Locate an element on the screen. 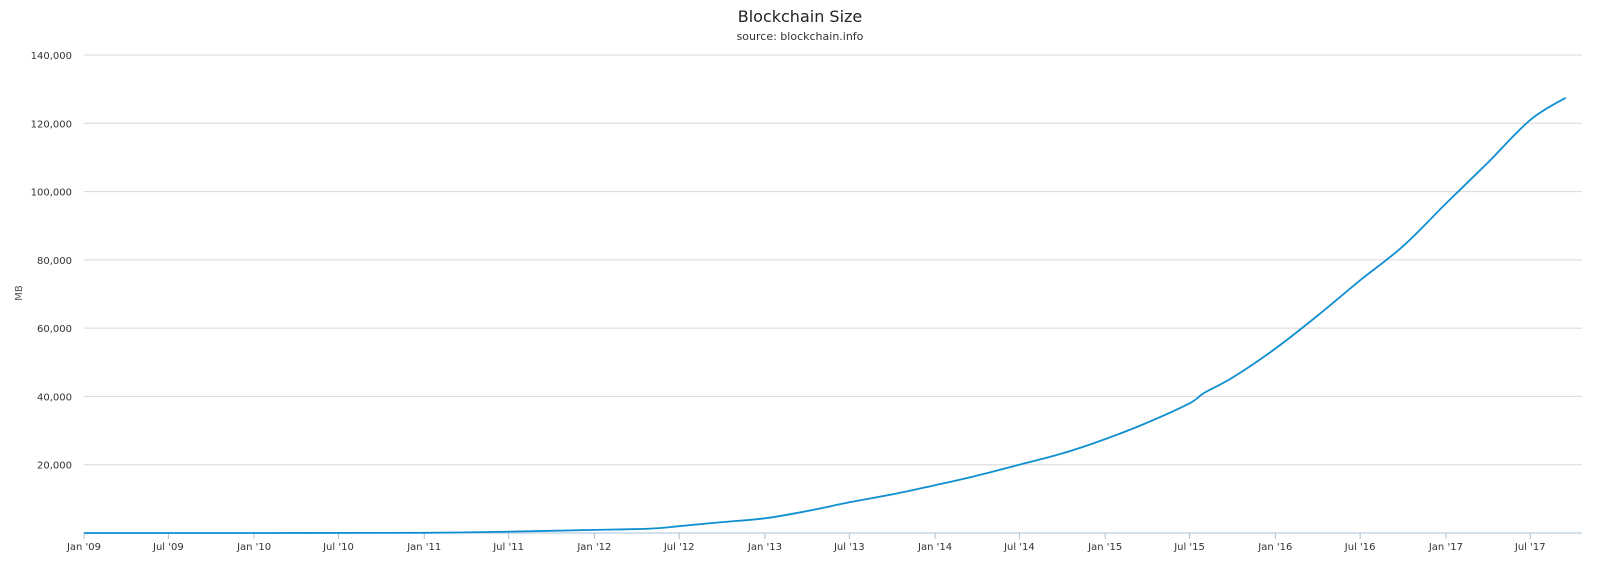  y-tick-label: 120,000 is located at coordinates (51, 124).